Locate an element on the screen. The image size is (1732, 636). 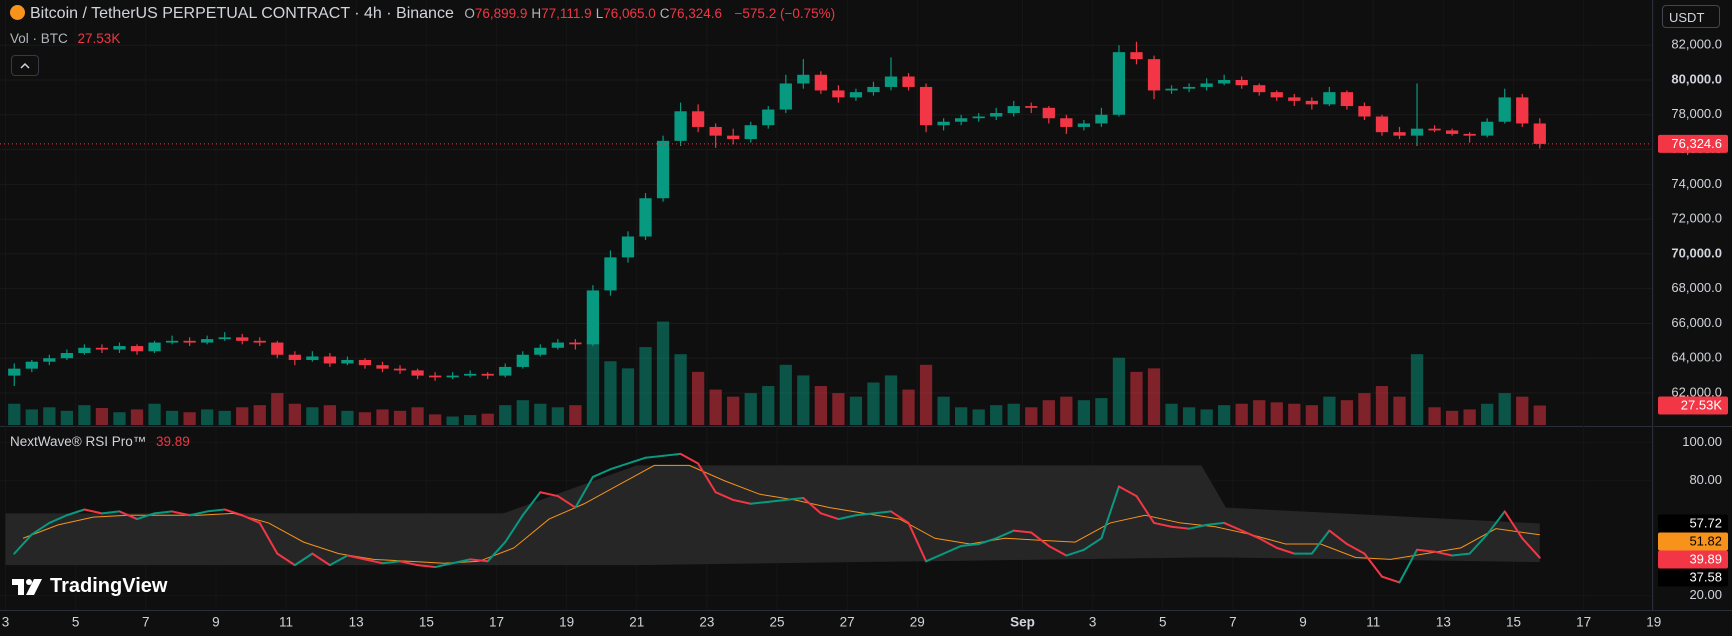
logo-mark is located at coordinates (27, 586).